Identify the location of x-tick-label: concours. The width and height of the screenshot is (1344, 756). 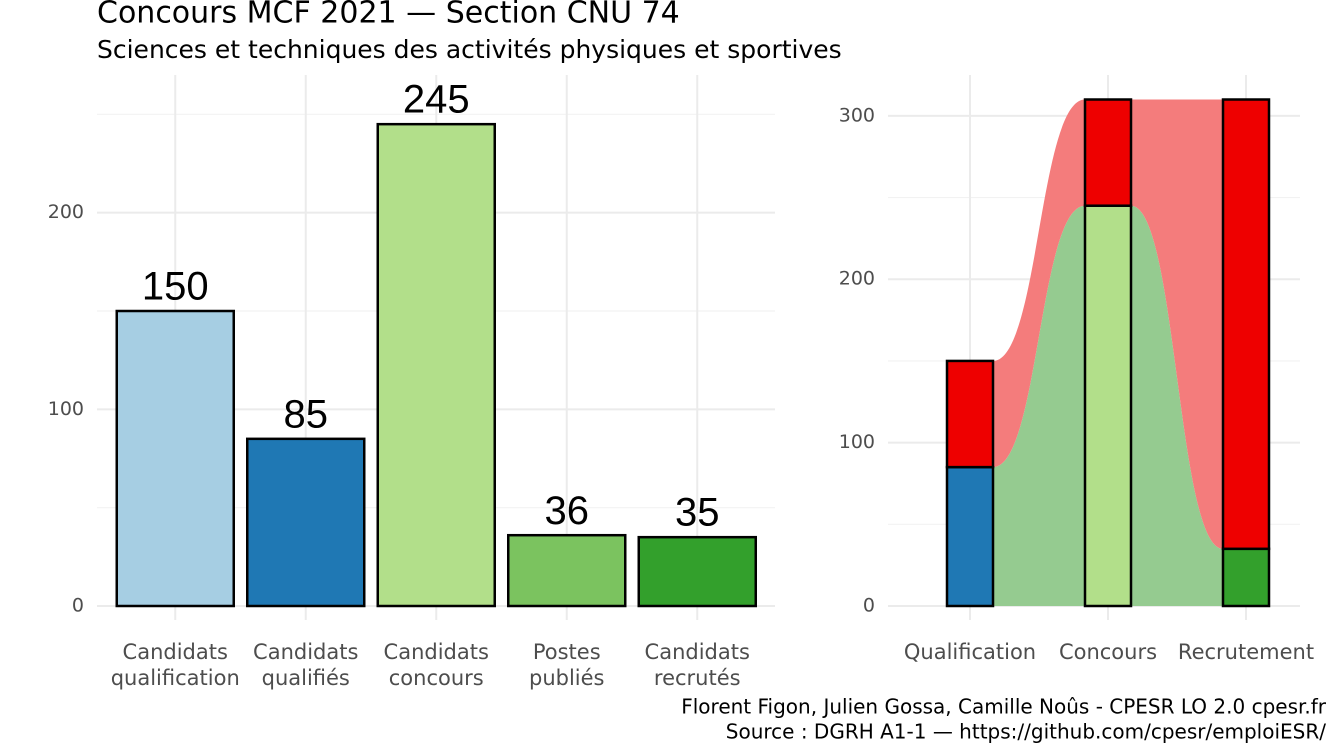
(436, 678).